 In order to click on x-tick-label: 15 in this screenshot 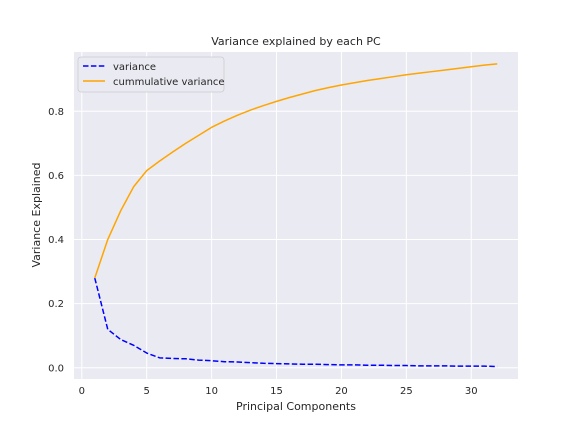, I will do `click(276, 391)`.